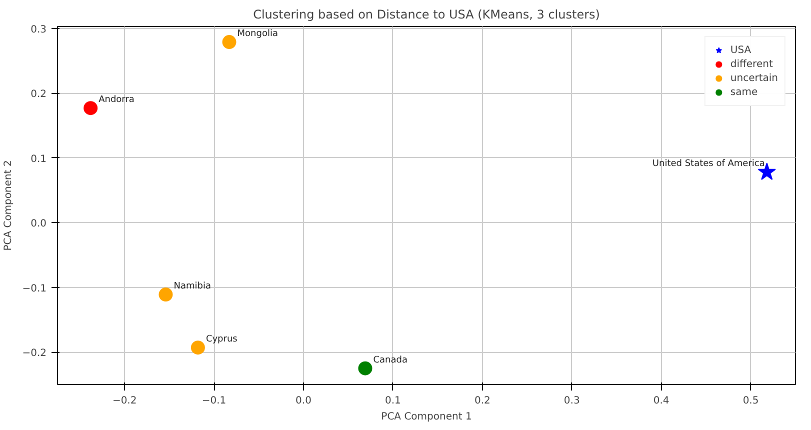 The height and width of the screenshot is (430, 811). I want to click on x-axis-title: PCA Component 1, so click(426, 417).